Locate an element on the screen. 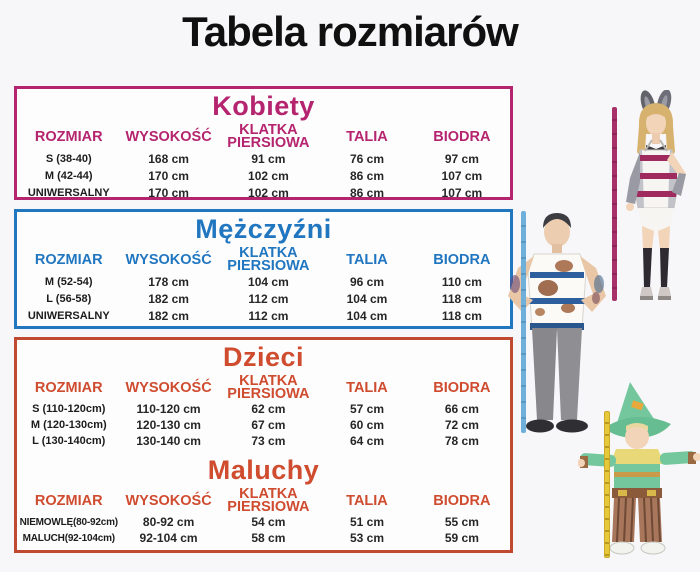 This screenshot has height=572, width=700. shoes is located at coordinates (637, 548).